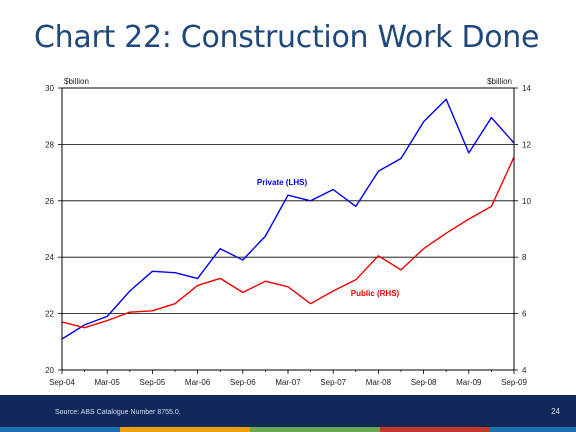  I want to click on x-tick-label: Sep-06, so click(243, 382).